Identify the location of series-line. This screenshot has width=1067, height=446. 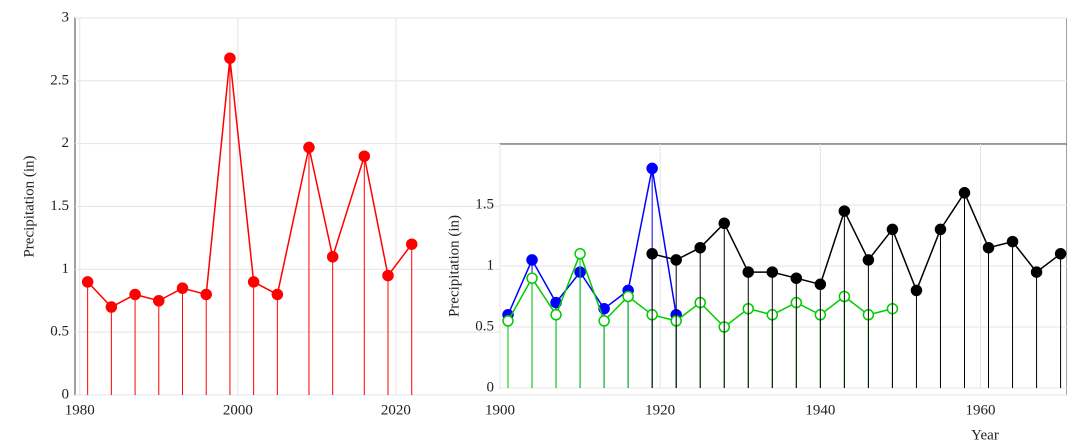
(592, 242).